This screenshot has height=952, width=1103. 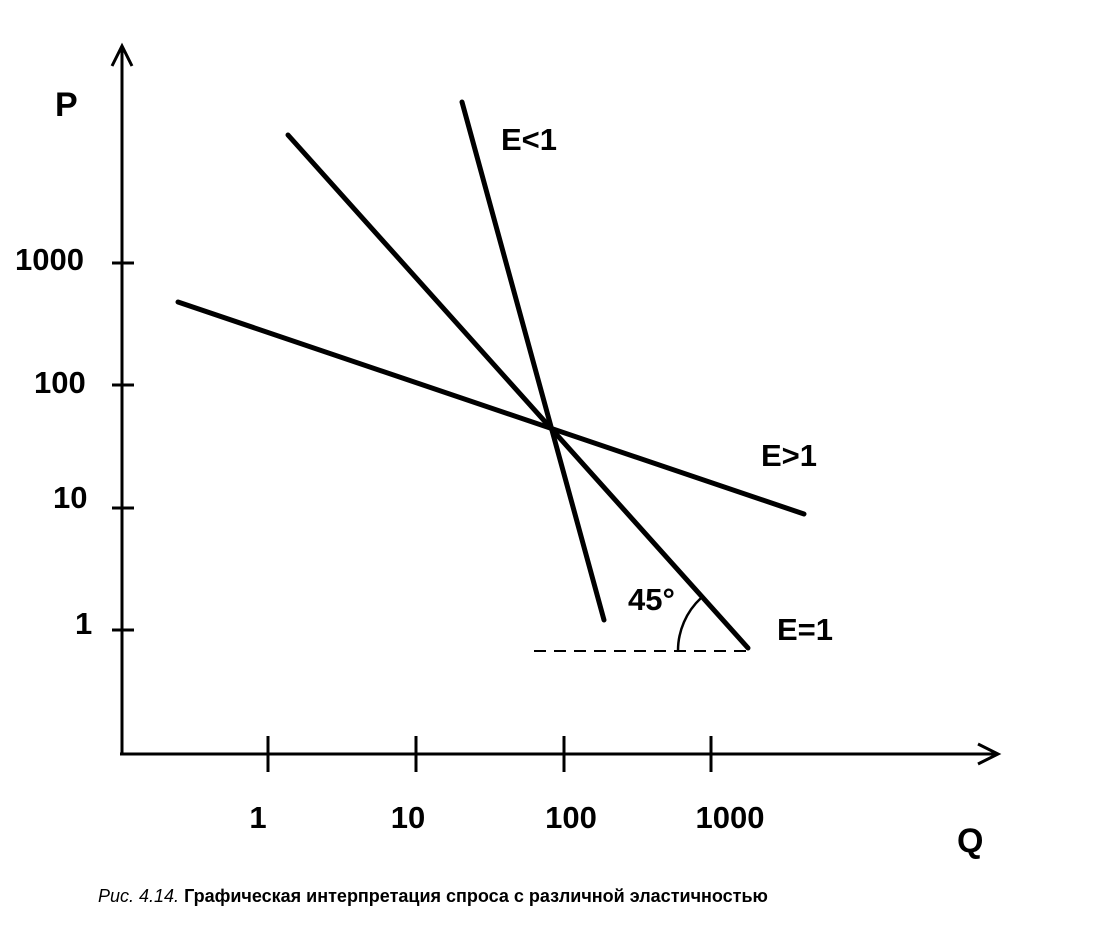 I want to click on angle-label: 45°, so click(x=651, y=599).